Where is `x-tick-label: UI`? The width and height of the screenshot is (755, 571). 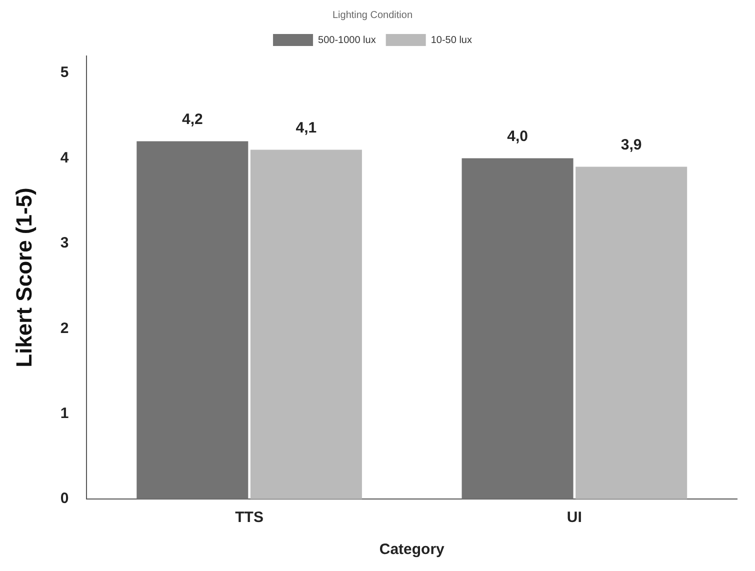
x-tick-label: UI is located at coordinates (574, 517).